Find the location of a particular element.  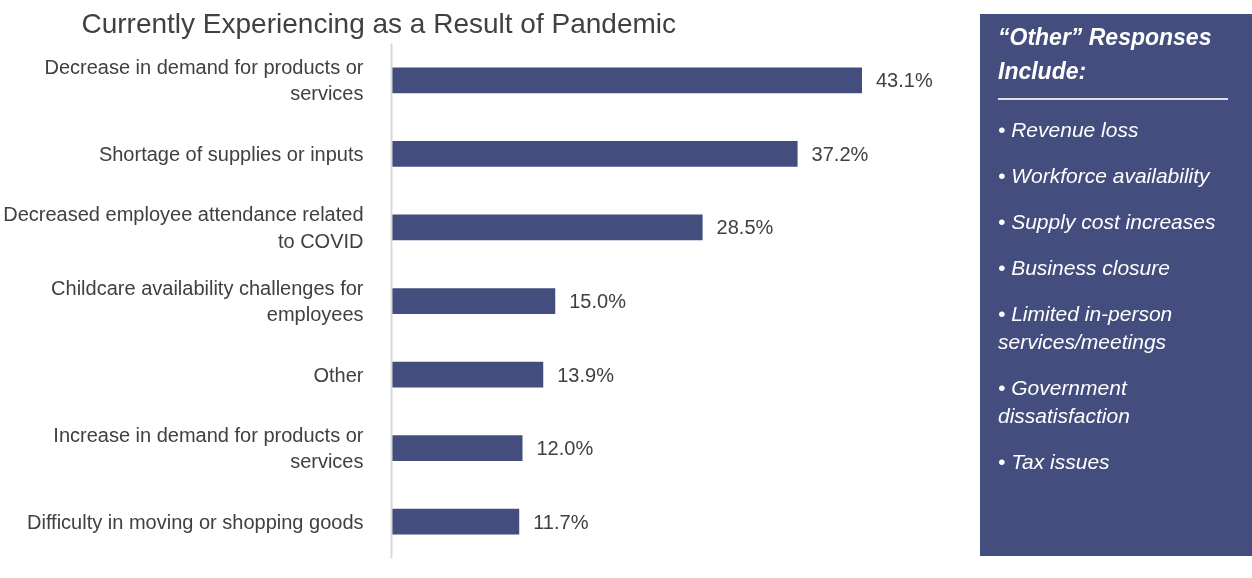

y-tick-label: Decreased employee attendance related to COVID is located at coordinates (183, 227).